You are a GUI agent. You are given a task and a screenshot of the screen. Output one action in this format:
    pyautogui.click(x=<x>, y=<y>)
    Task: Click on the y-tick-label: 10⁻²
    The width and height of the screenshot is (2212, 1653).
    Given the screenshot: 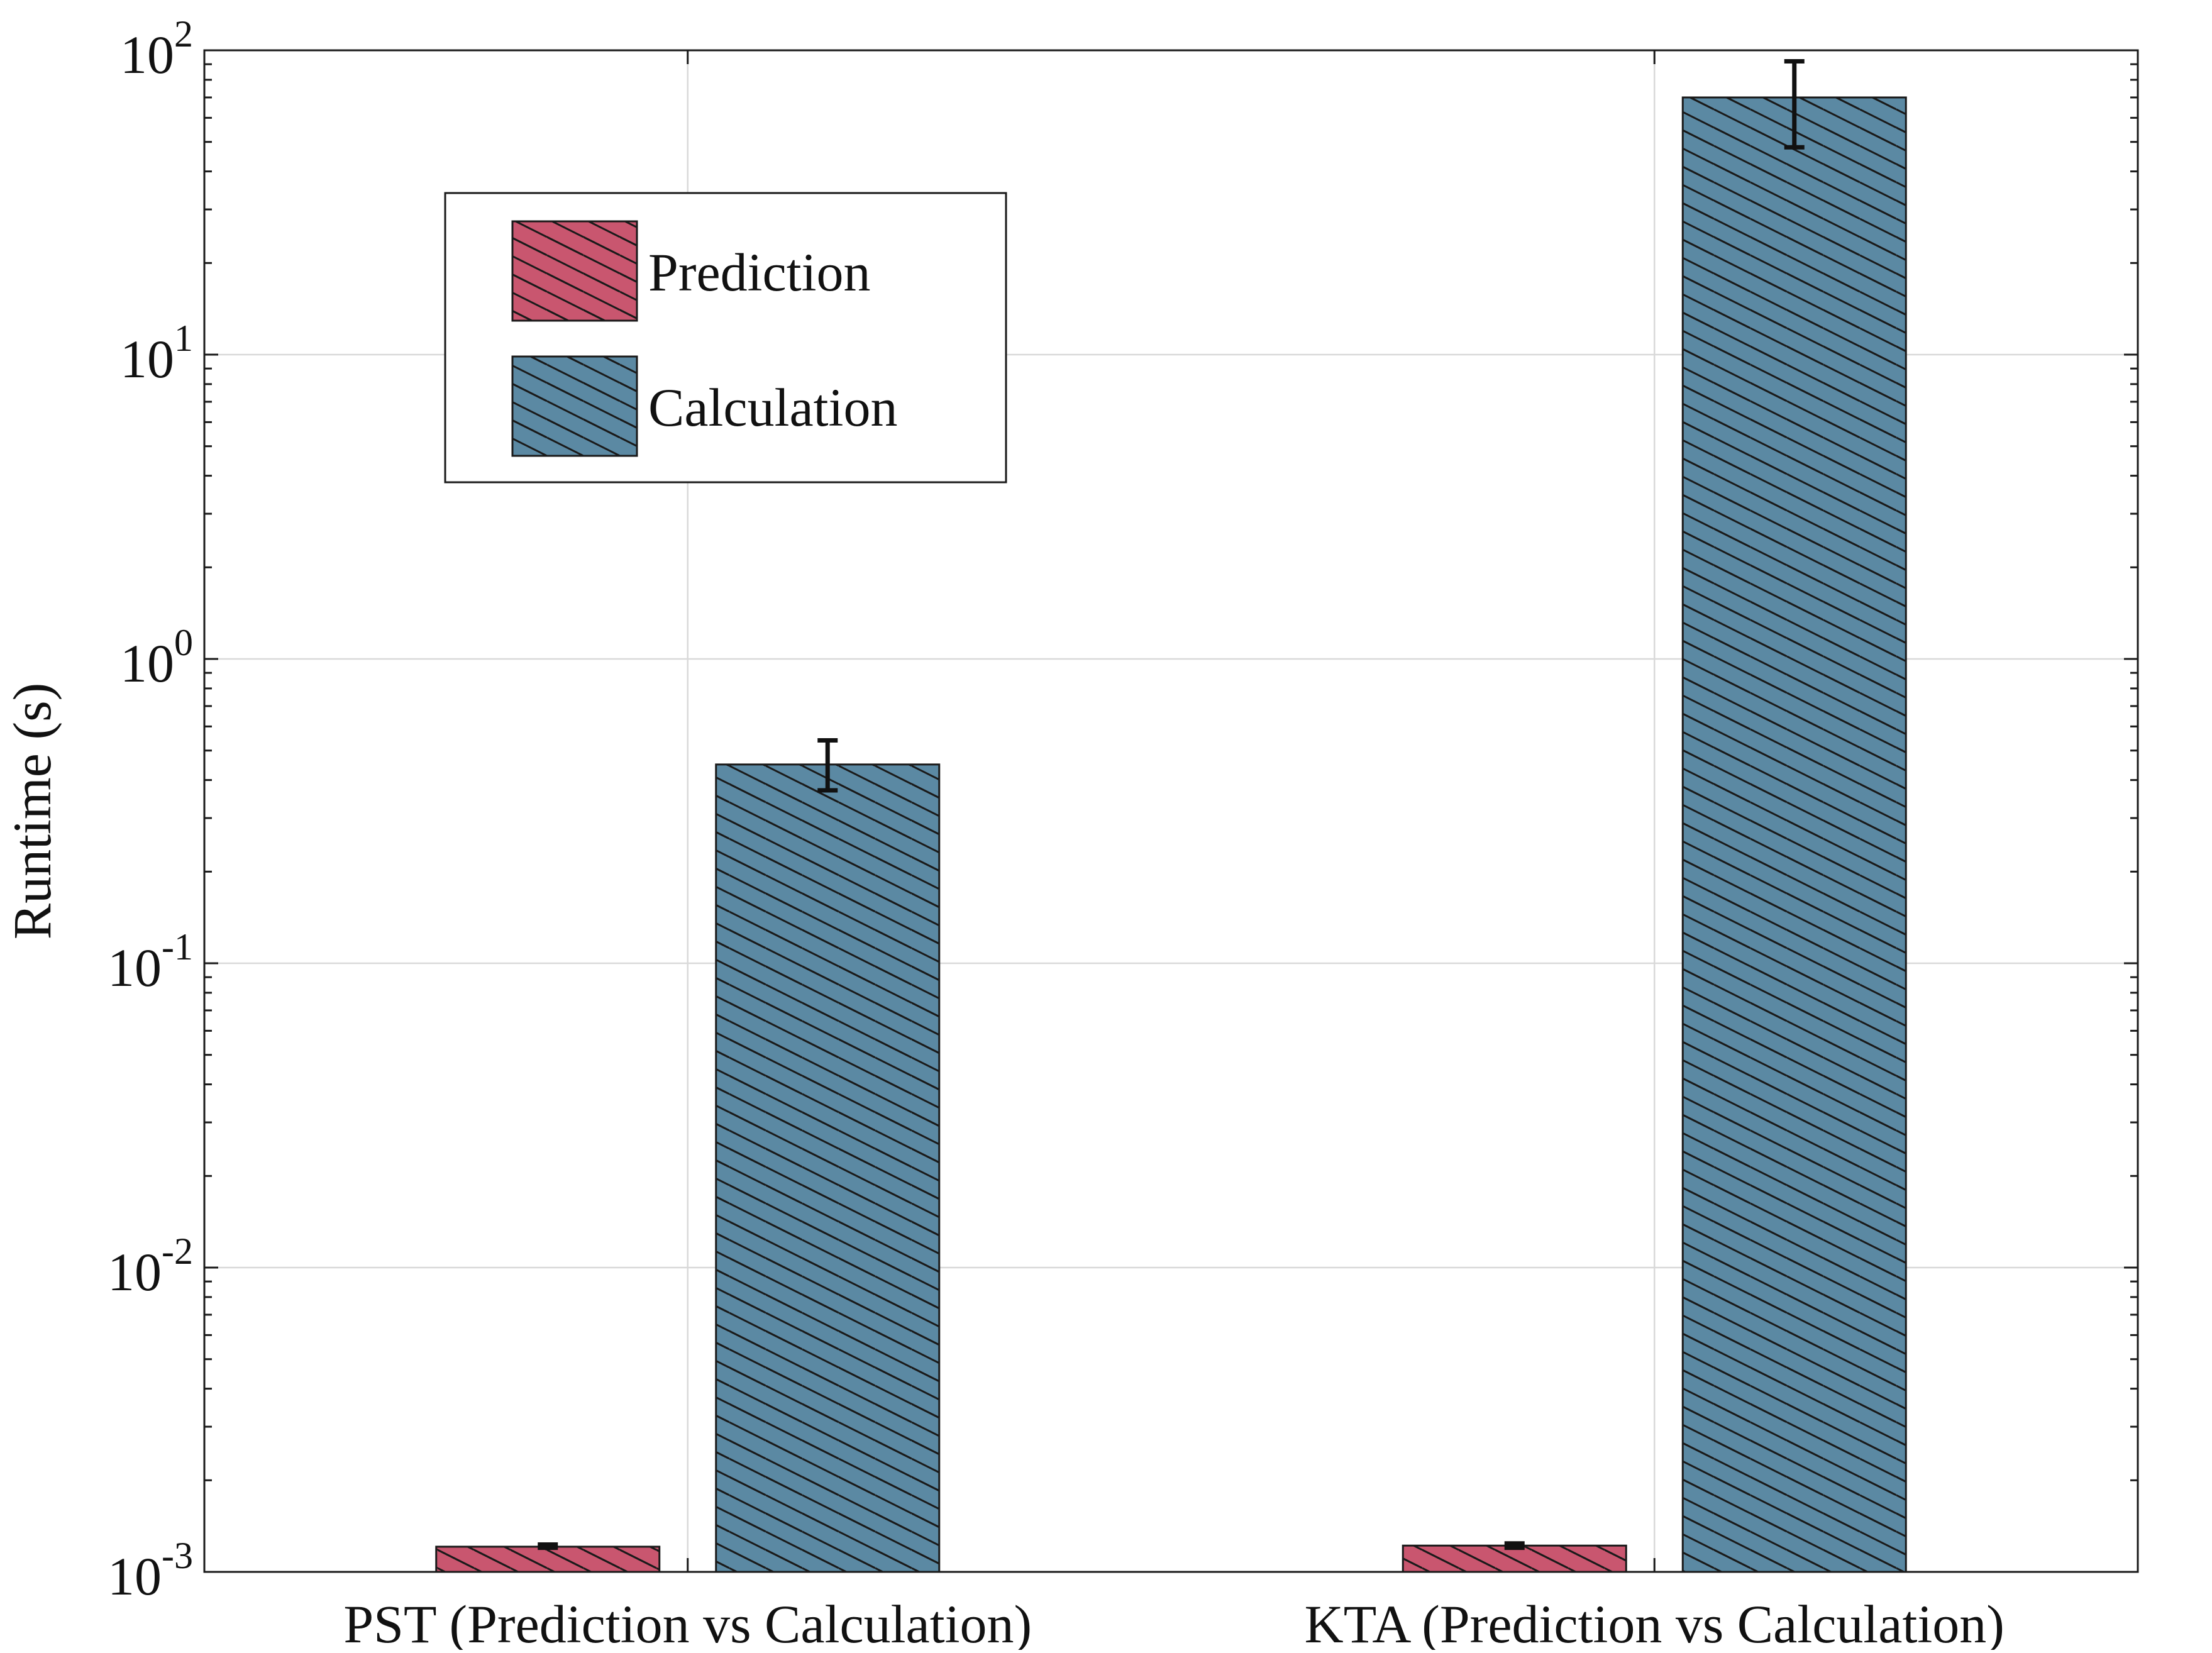 What is the action you would take?
    pyautogui.click(x=150, y=1266)
    